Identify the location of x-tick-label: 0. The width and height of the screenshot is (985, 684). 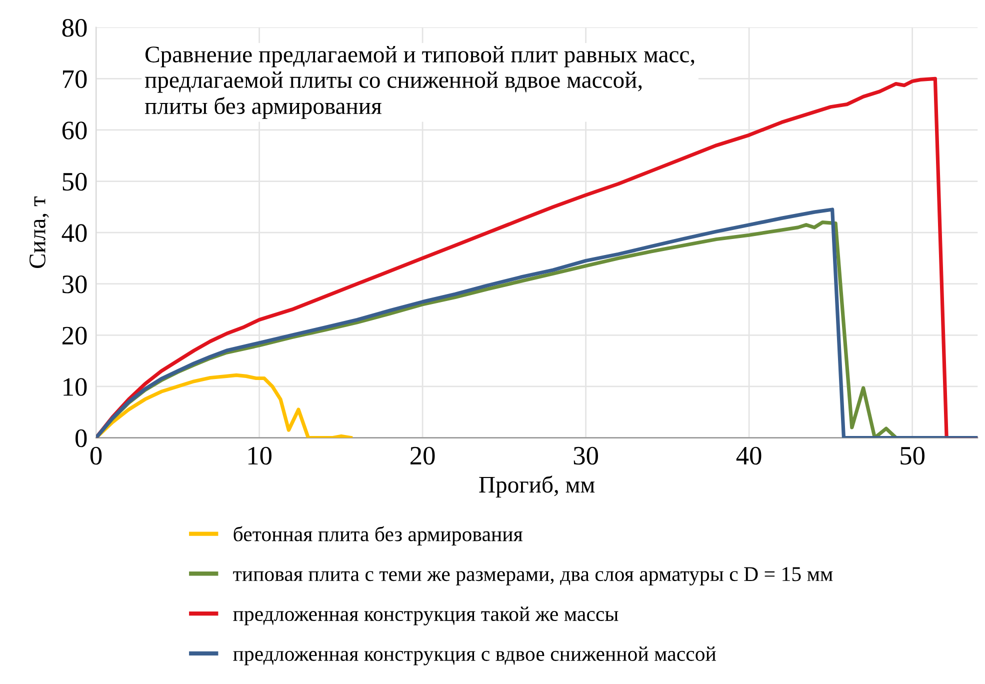
(96, 455).